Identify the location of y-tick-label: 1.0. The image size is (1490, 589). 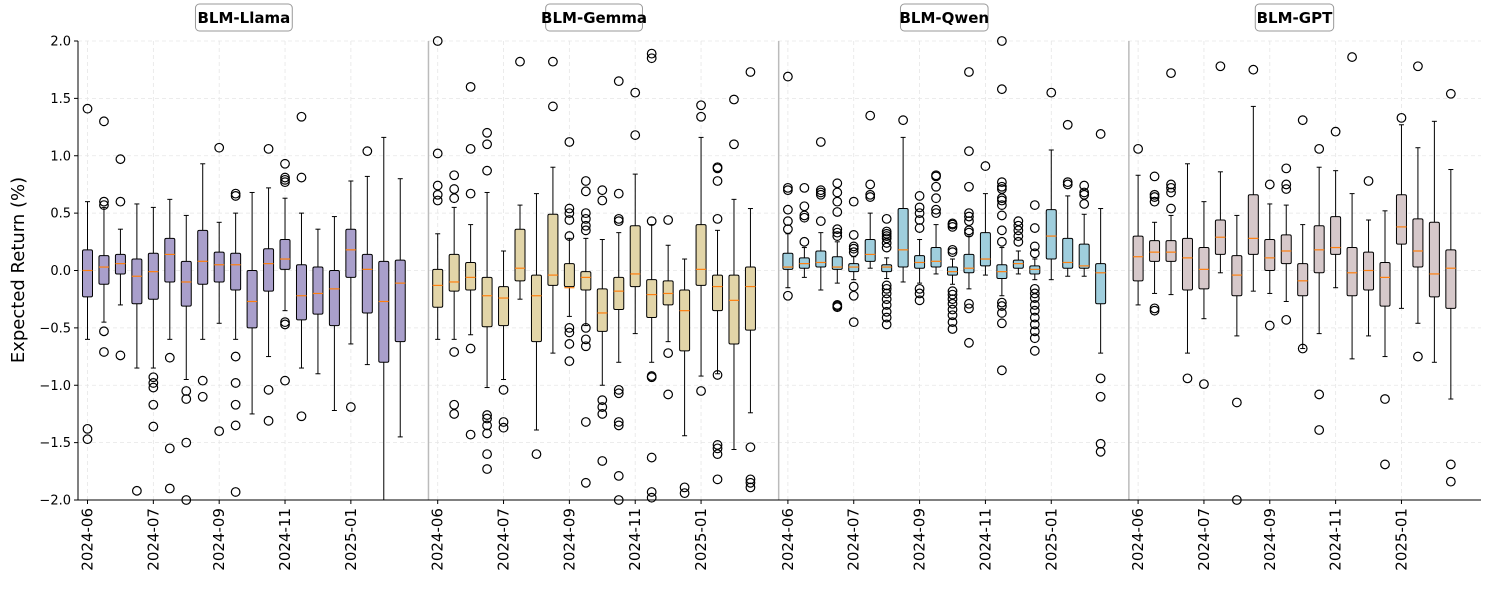
(60, 156).